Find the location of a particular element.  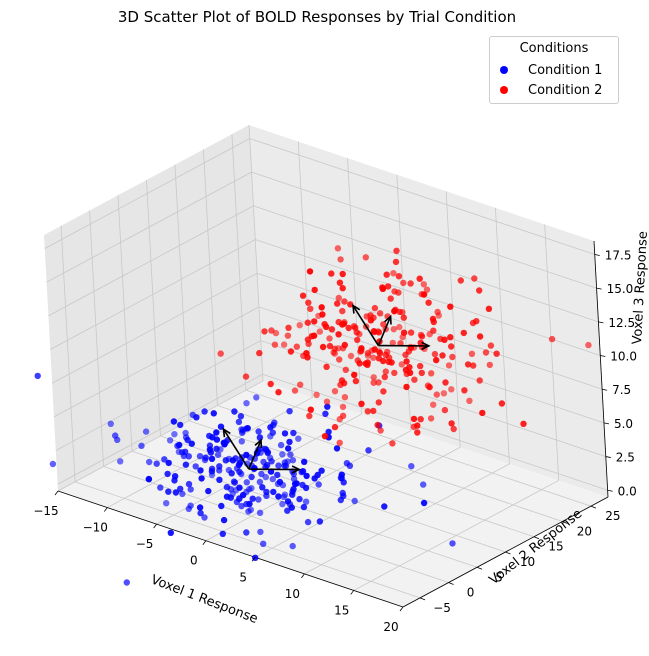

z-tick-mark is located at coordinates (608, 457).